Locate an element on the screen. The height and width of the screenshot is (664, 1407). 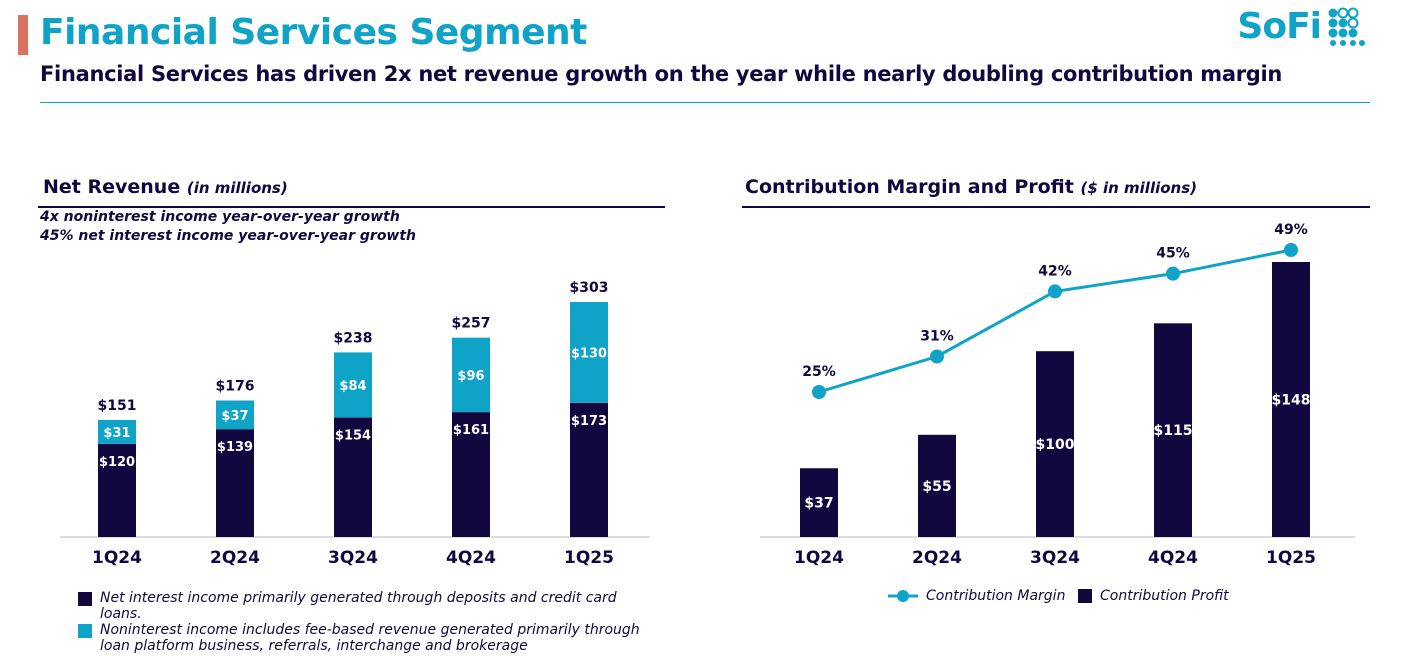
legend-swatch-profit is located at coordinates (1085, 596).